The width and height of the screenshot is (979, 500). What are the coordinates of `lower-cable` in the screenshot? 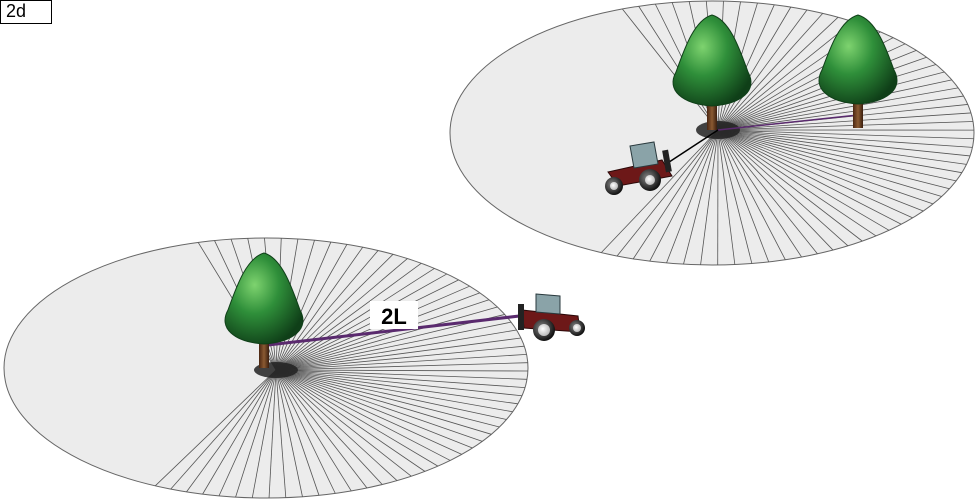 It's located at (398, 330).